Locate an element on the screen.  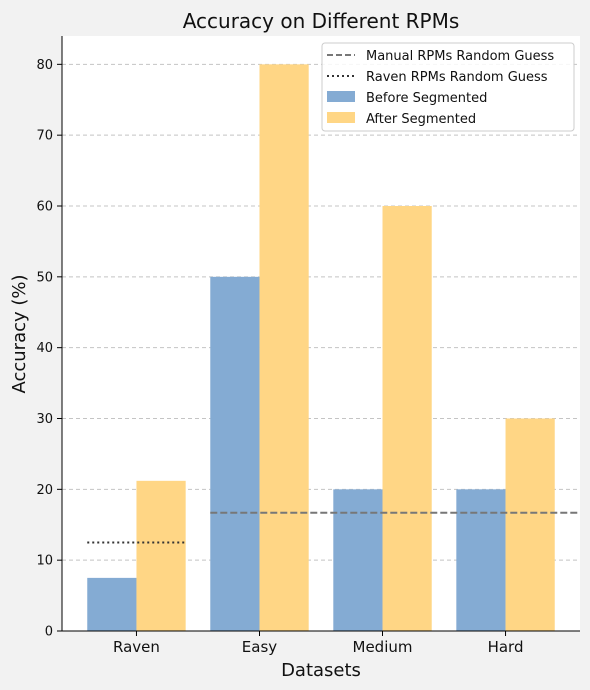
bar-easy-after is located at coordinates (284, 348).